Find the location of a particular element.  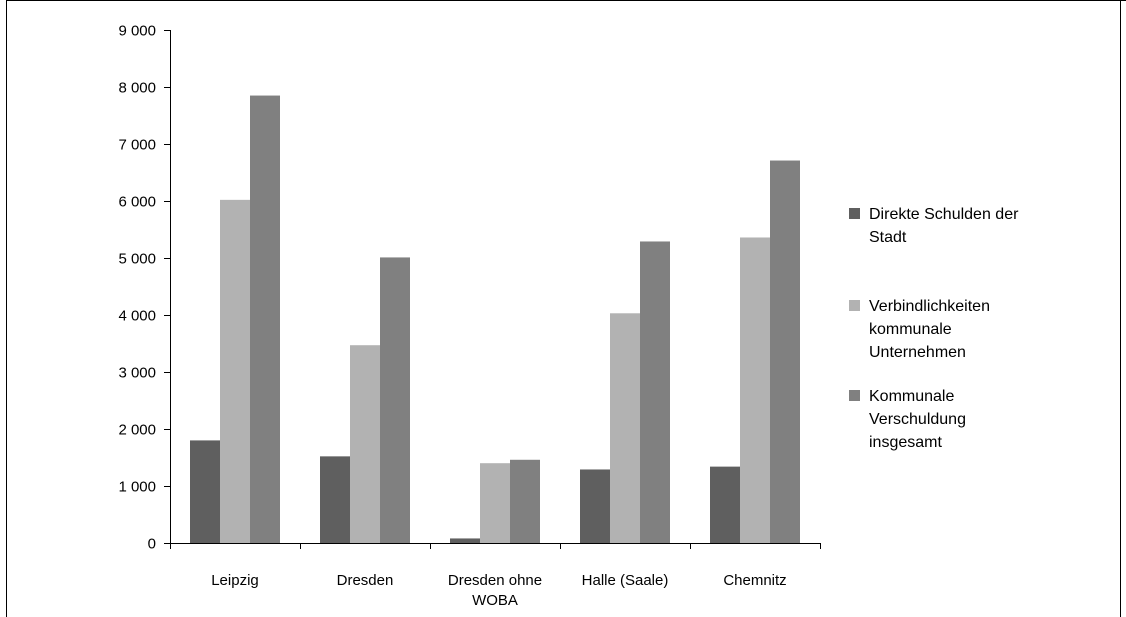

legend-label: insgesamt is located at coordinates (905, 442).